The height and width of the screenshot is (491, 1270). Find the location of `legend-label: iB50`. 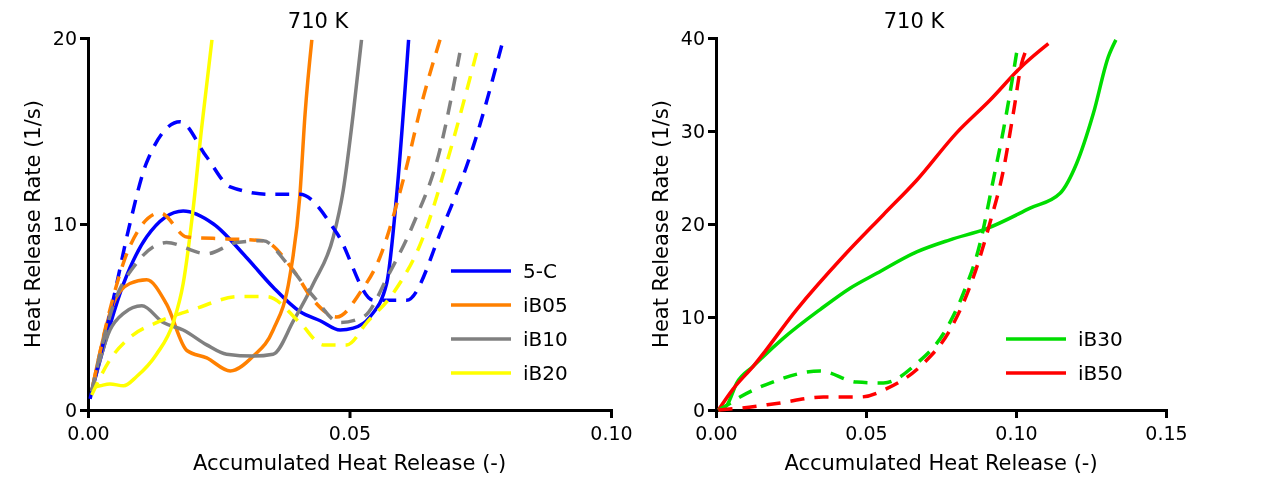

legend-label: iB50 is located at coordinates (1100, 373).